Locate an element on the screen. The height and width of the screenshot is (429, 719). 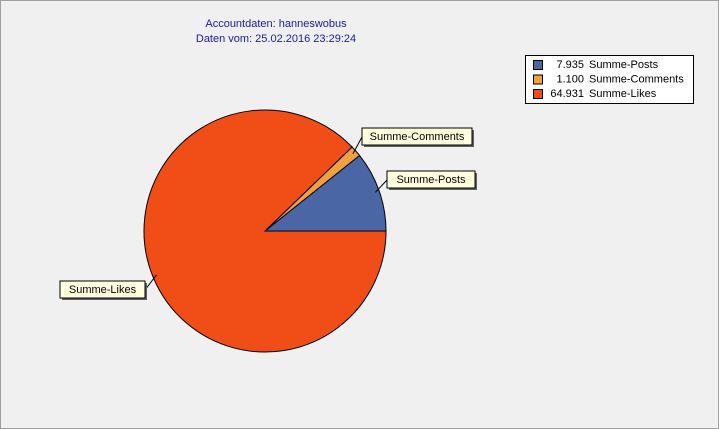
legend-value: 1.100 is located at coordinates (570, 79).